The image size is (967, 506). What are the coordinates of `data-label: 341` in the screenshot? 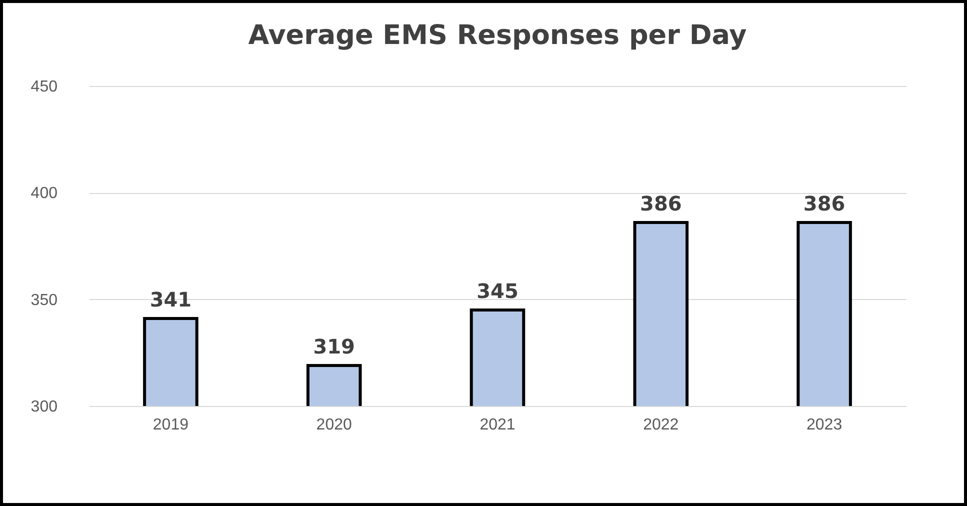 It's located at (171, 300).